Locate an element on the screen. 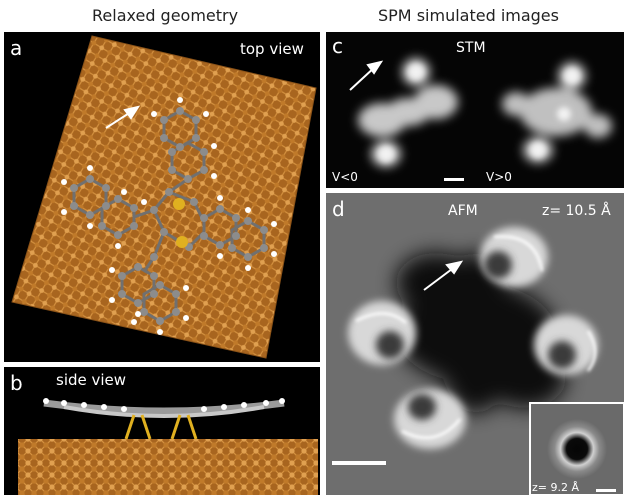  panel-d-height: z= 10.5 Å is located at coordinates (576, 211).